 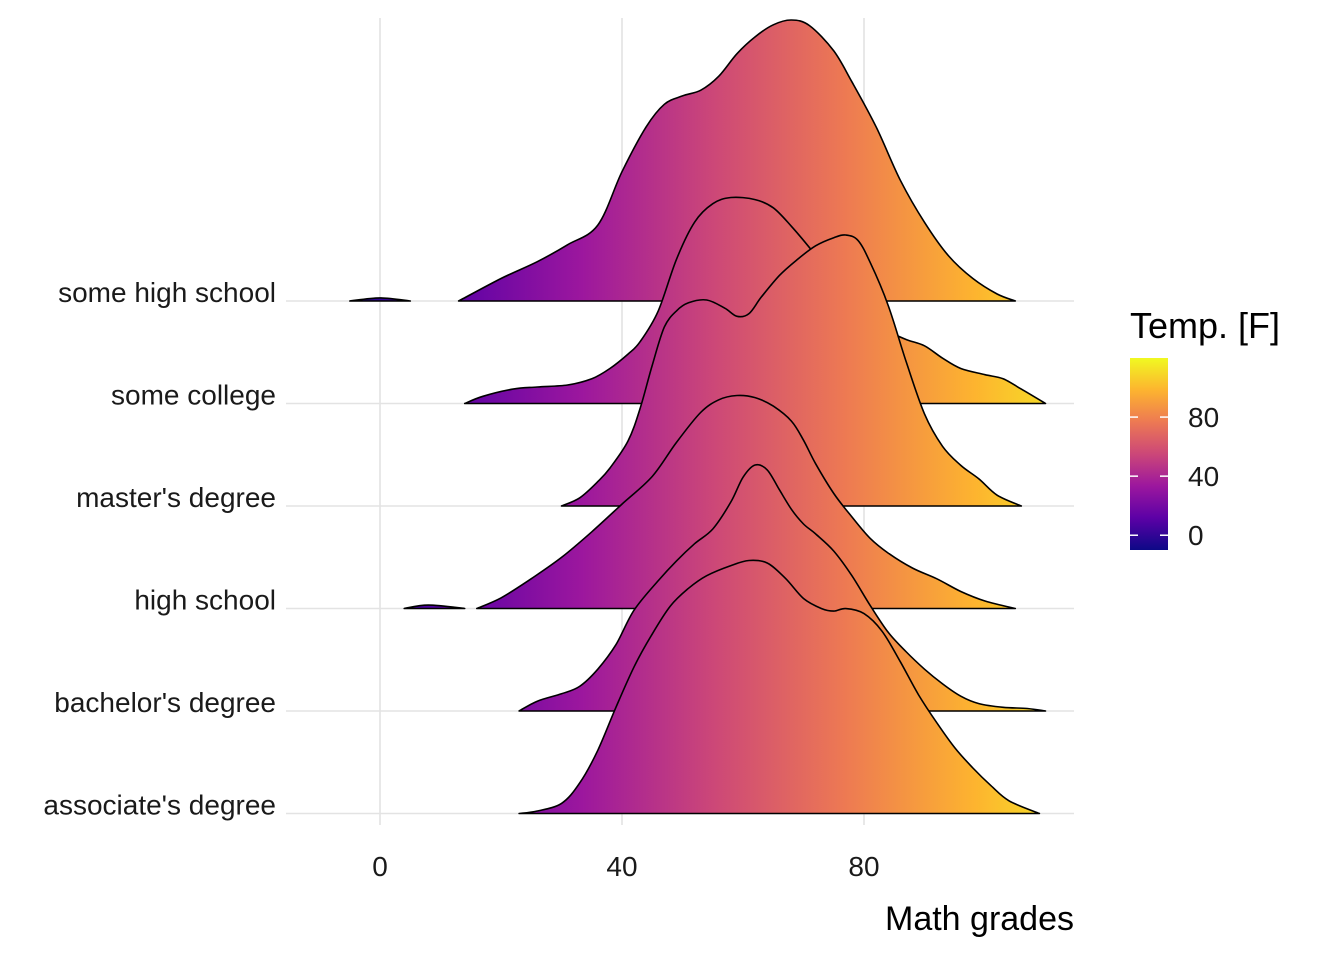 I want to click on y-axis-label: bachelor's degree, so click(x=165, y=702).